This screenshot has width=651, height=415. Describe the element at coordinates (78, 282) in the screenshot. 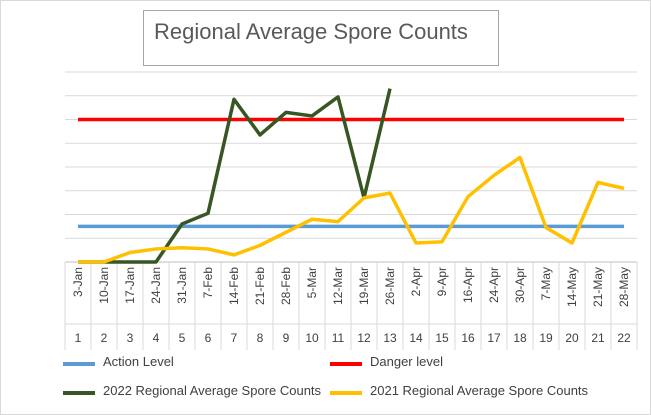

I see `x-tick-label: 3-Jan` at that location.